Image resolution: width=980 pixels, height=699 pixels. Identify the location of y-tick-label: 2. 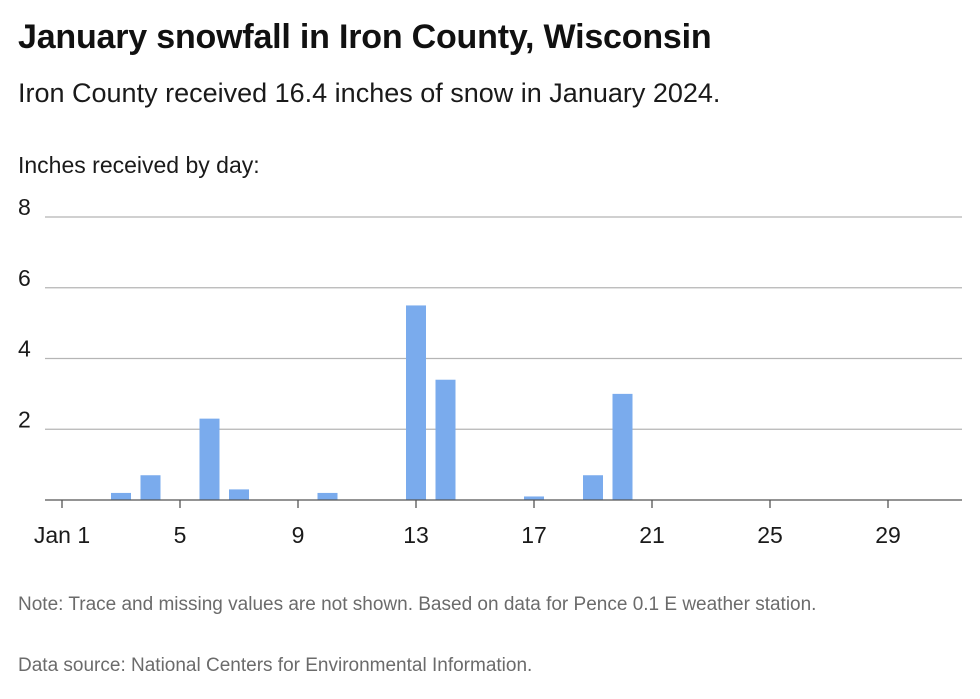
(24, 419).